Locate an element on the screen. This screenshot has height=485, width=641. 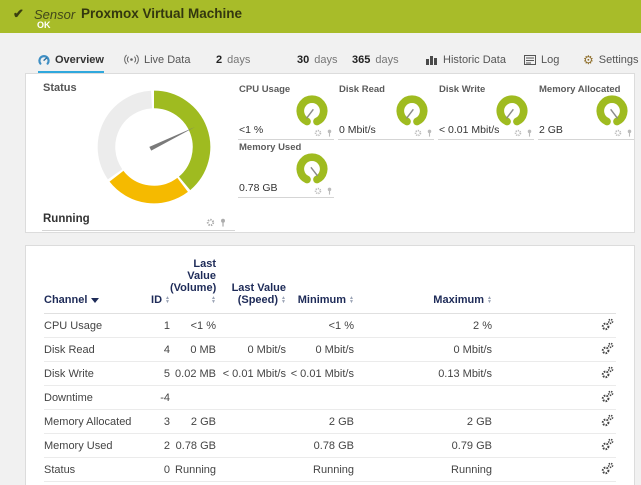
cell-channel: Disk Read is located at coordinates (92, 349).